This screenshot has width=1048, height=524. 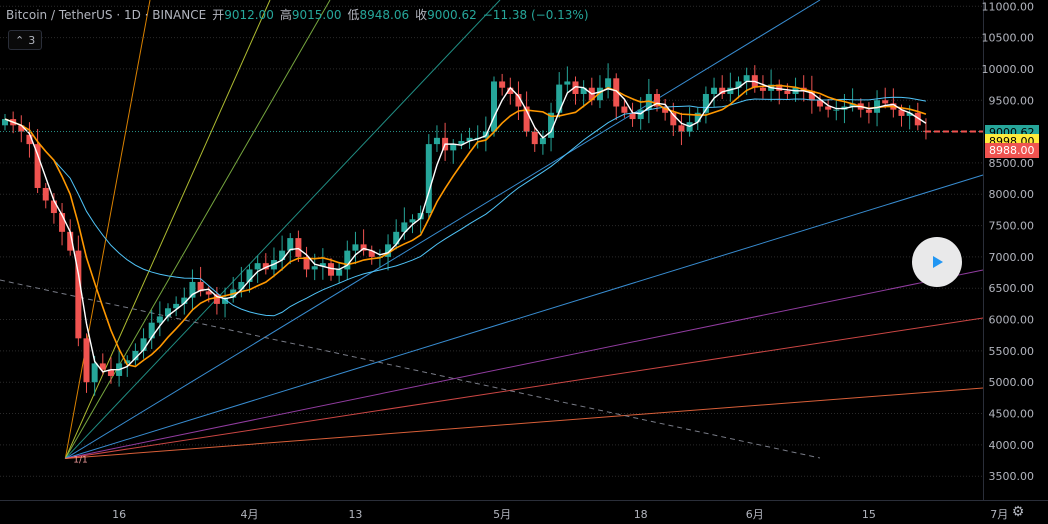 What do you see at coordinates (1012, 151) in the screenshot?
I see `price-tag: 8988.00` at bounding box center [1012, 151].